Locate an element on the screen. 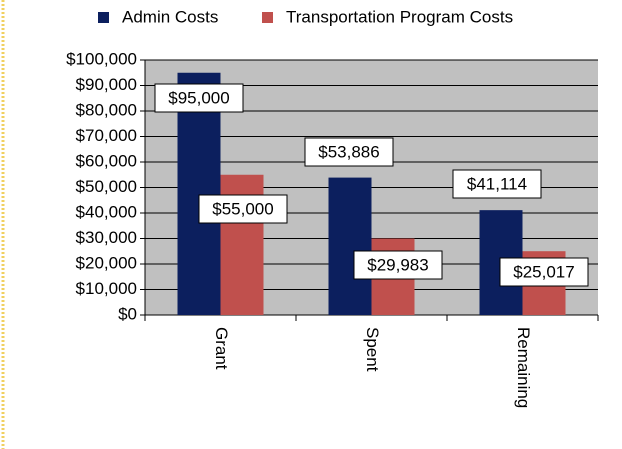 The height and width of the screenshot is (449, 622). value-label: $25,017 is located at coordinates (543, 271).